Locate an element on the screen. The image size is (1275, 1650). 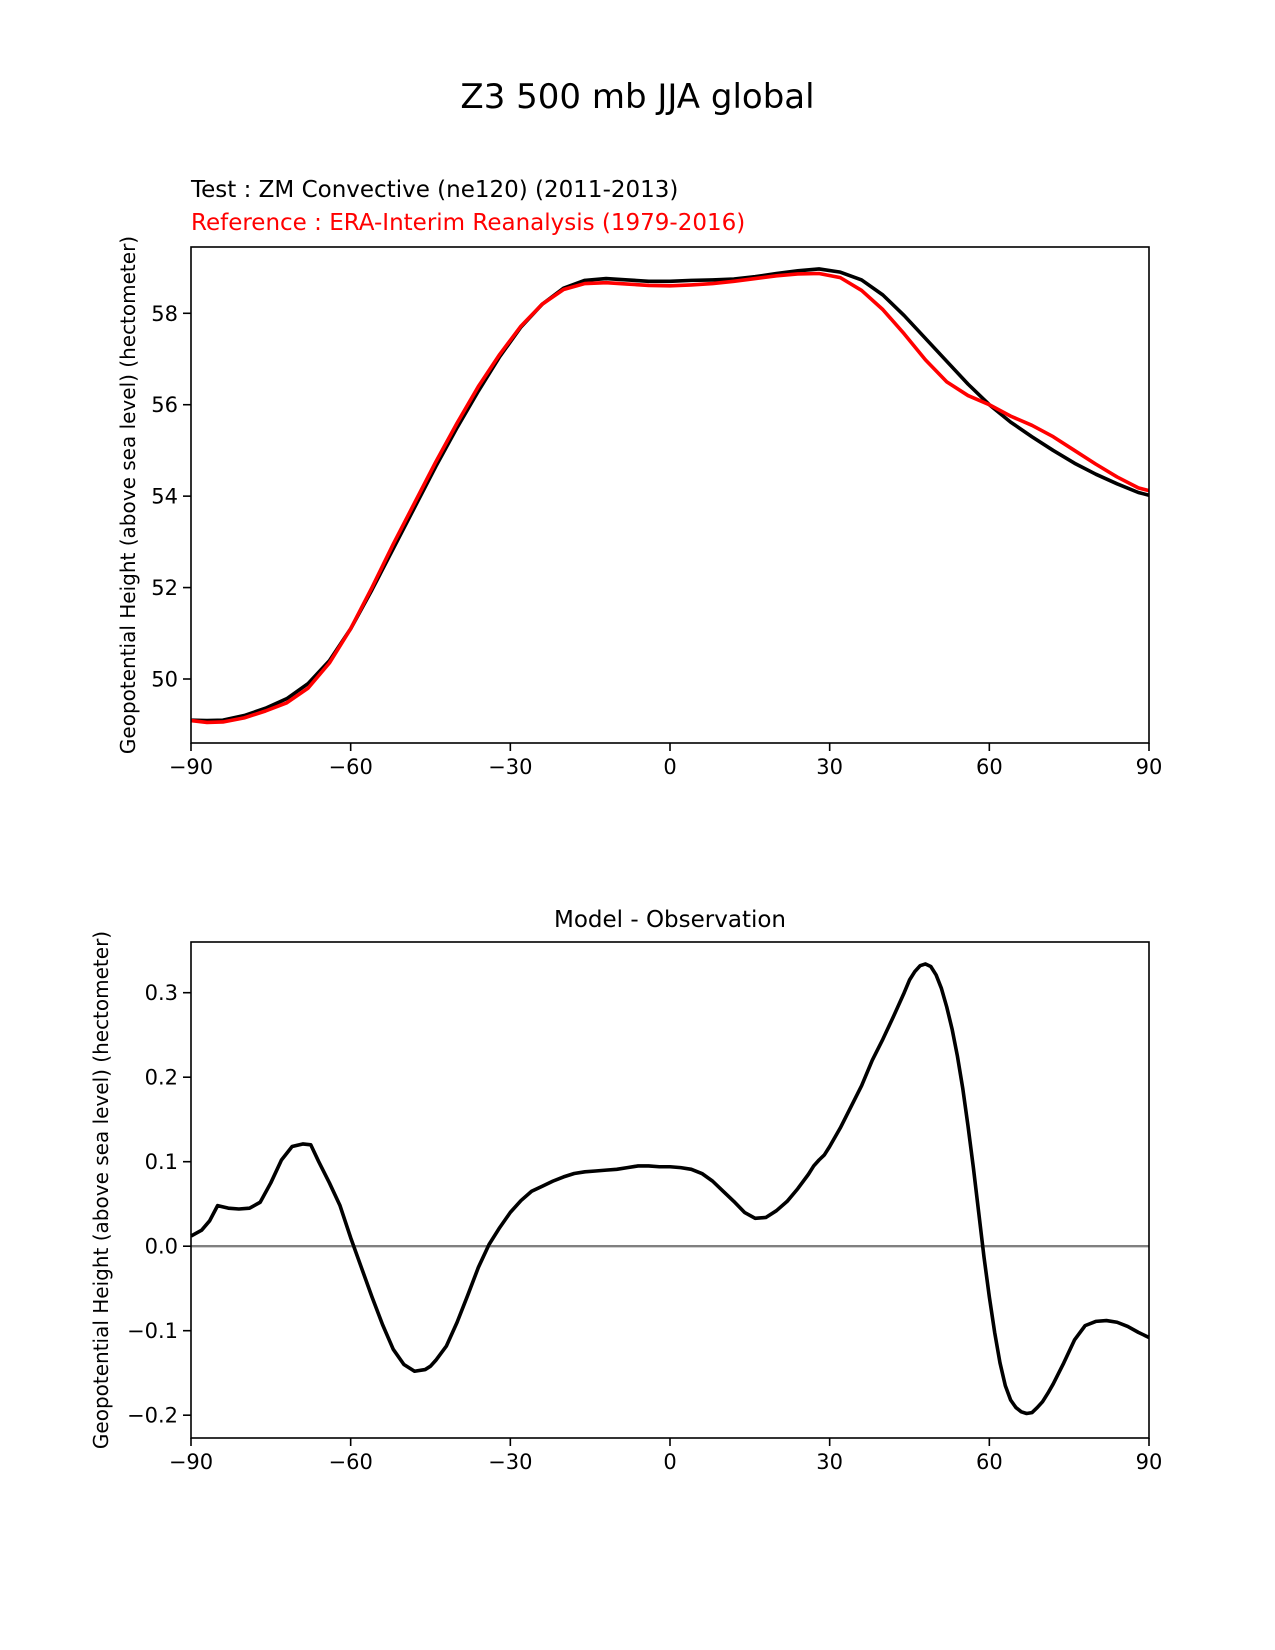
top-ytick-label: 58 is located at coordinates (164, 314).